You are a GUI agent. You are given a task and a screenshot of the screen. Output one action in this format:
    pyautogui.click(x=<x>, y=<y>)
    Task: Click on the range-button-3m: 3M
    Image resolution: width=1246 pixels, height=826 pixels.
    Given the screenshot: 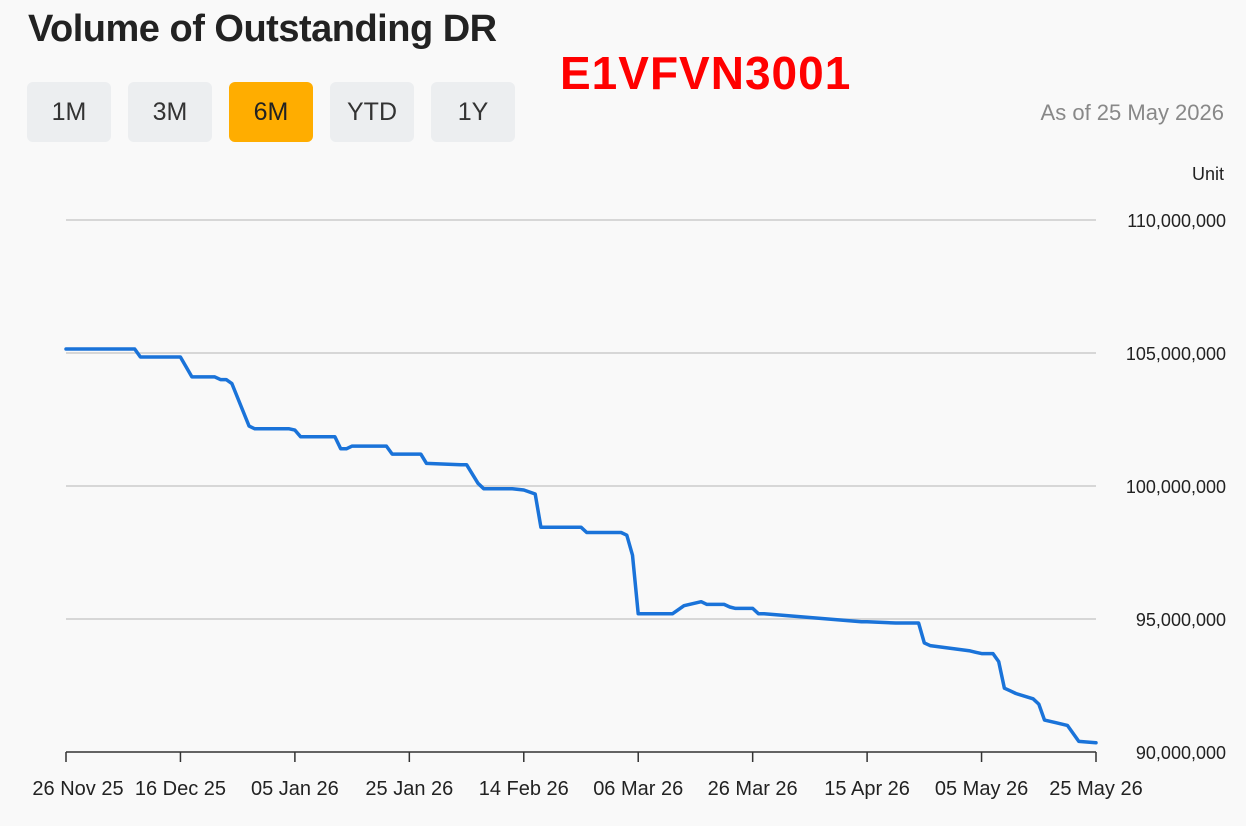 What is the action you would take?
    pyautogui.click(x=170, y=112)
    